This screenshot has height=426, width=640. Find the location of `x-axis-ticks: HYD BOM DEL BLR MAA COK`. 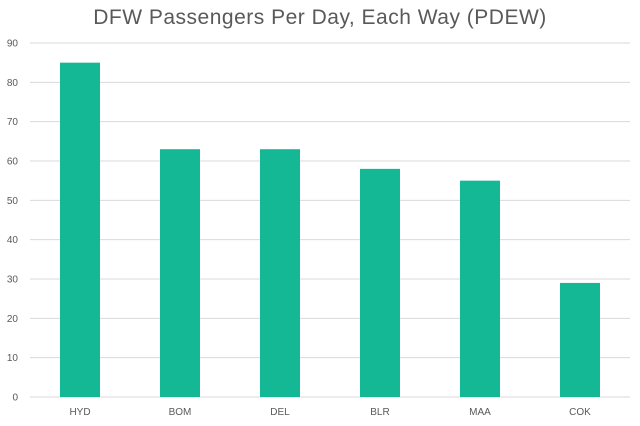

x-axis-ticks: HYD BOM DEL BLR MAA COK is located at coordinates (330, 412).